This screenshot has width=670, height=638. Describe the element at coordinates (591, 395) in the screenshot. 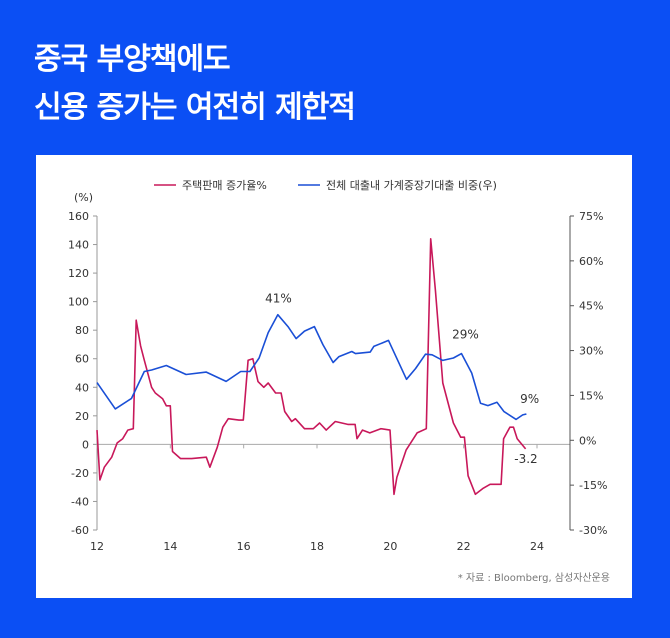

I see `y2-tick-label: 15%` at that location.